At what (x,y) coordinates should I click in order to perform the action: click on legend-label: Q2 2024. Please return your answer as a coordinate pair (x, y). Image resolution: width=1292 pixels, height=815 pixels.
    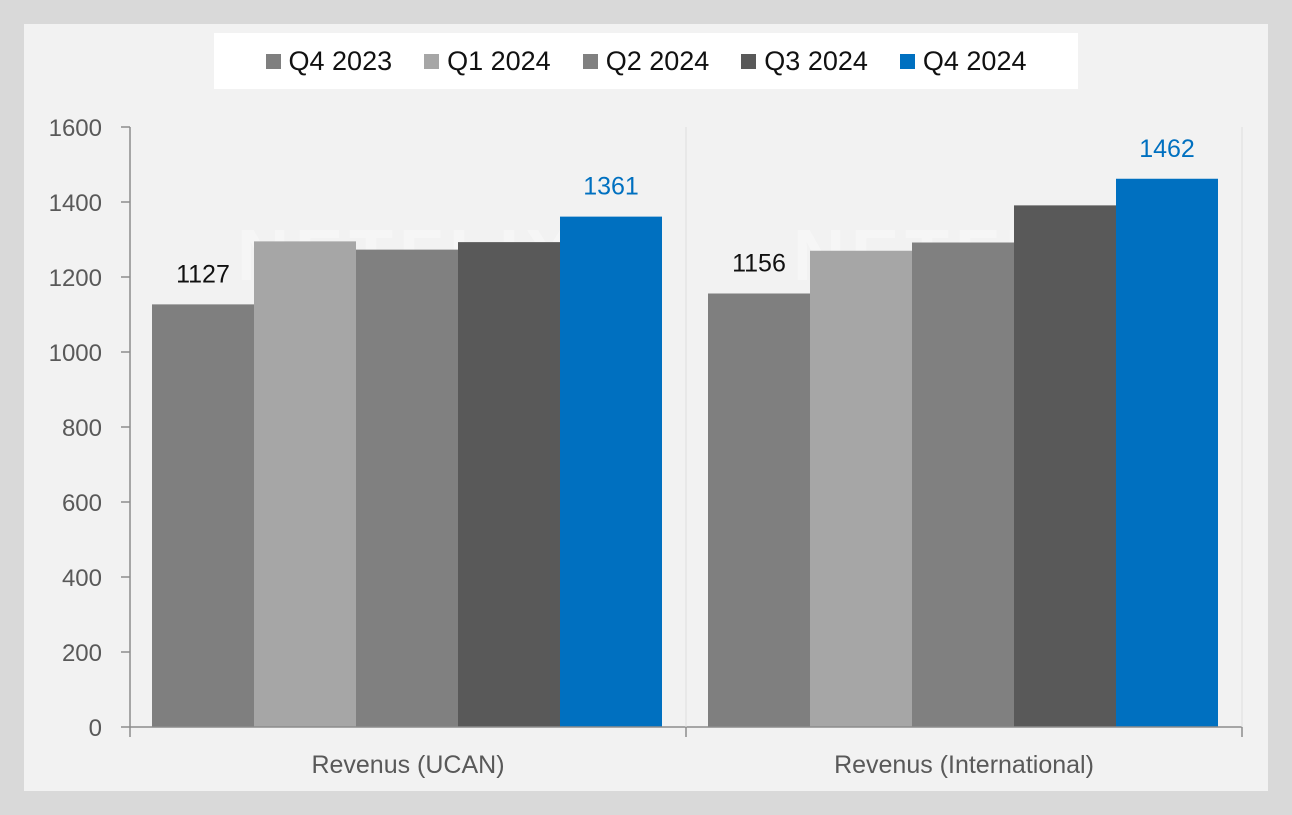
    Looking at the image, I should click on (657, 60).